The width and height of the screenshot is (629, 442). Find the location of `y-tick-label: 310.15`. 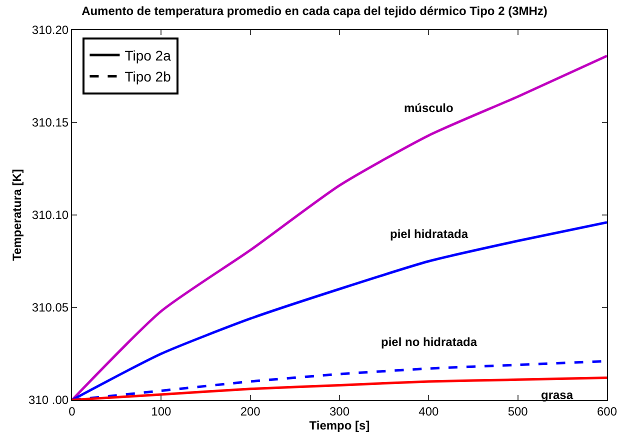

y-tick-label: 310.15 is located at coordinates (50, 123).